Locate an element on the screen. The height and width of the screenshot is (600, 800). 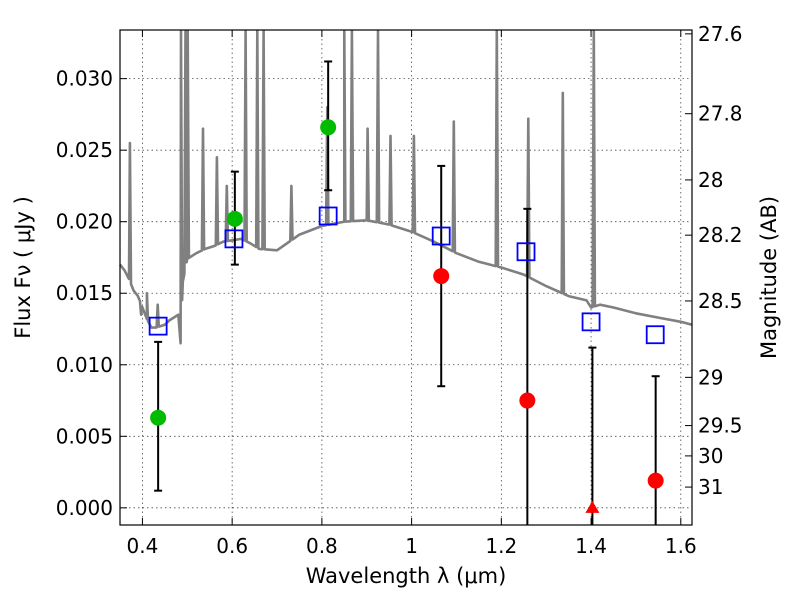
right-tick-label: 27.8 is located at coordinates (720, 114).